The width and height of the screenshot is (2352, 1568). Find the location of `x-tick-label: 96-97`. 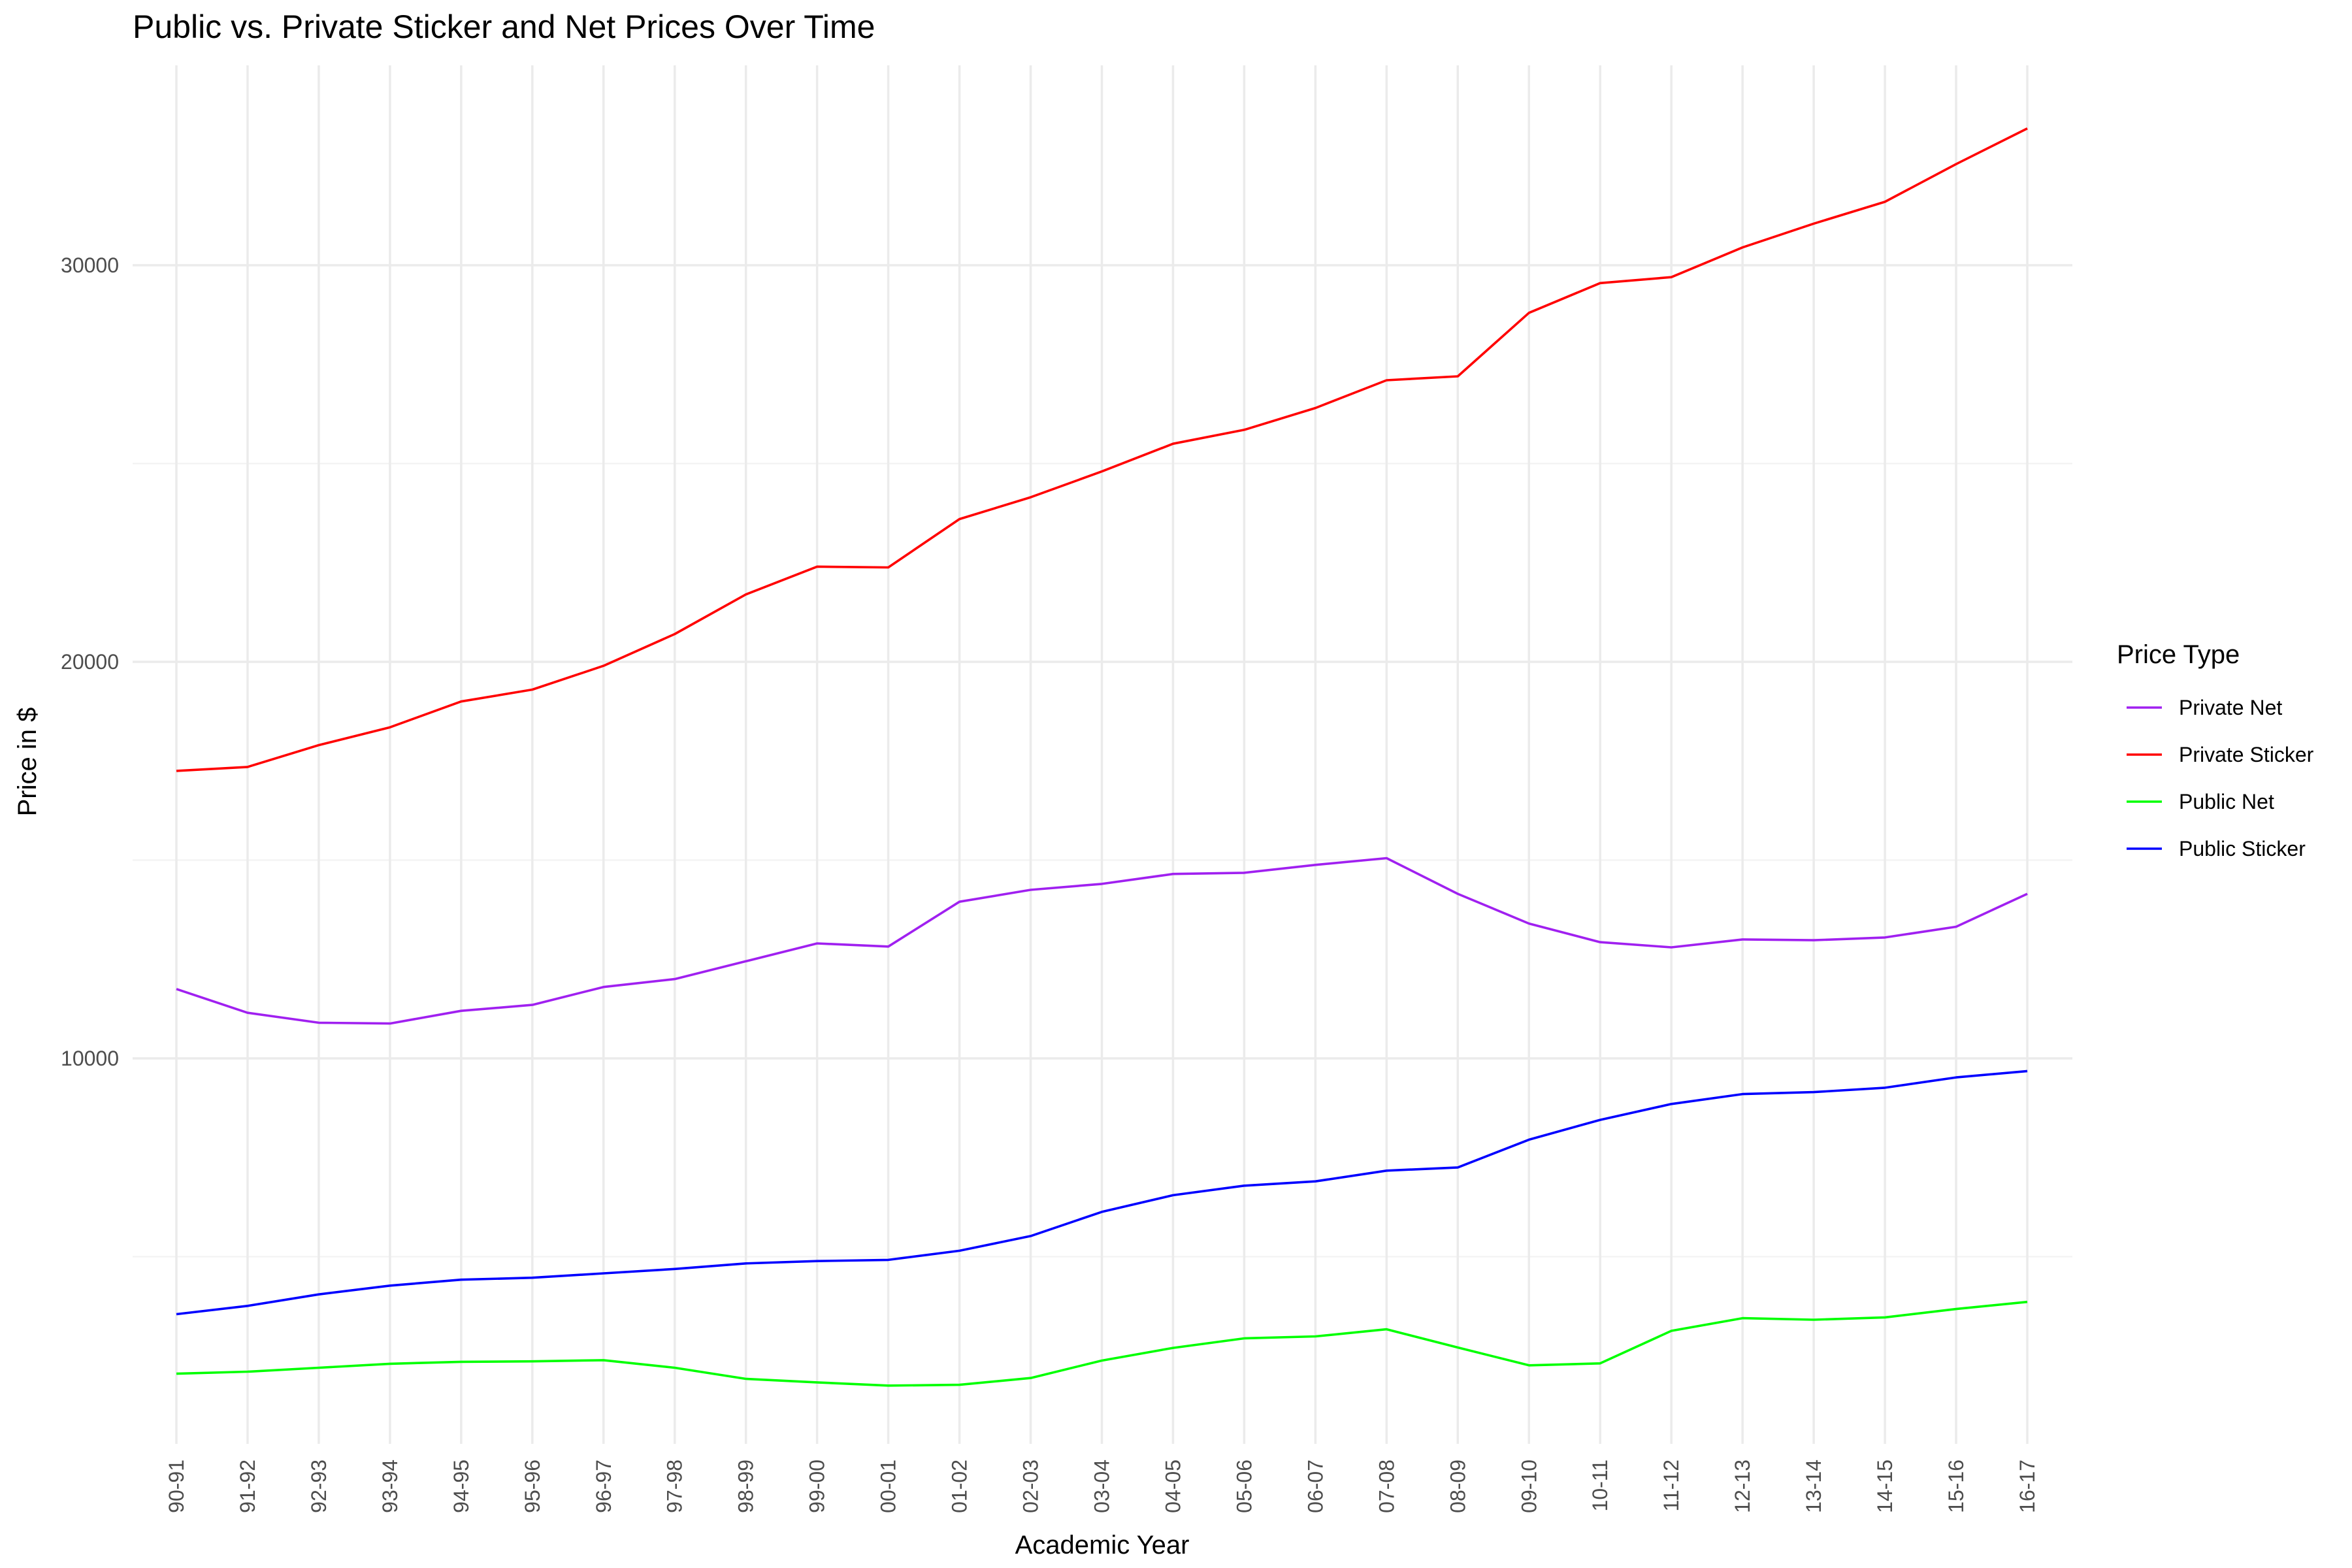

x-tick-label: 96-97 is located at coordinates (603, 1486).